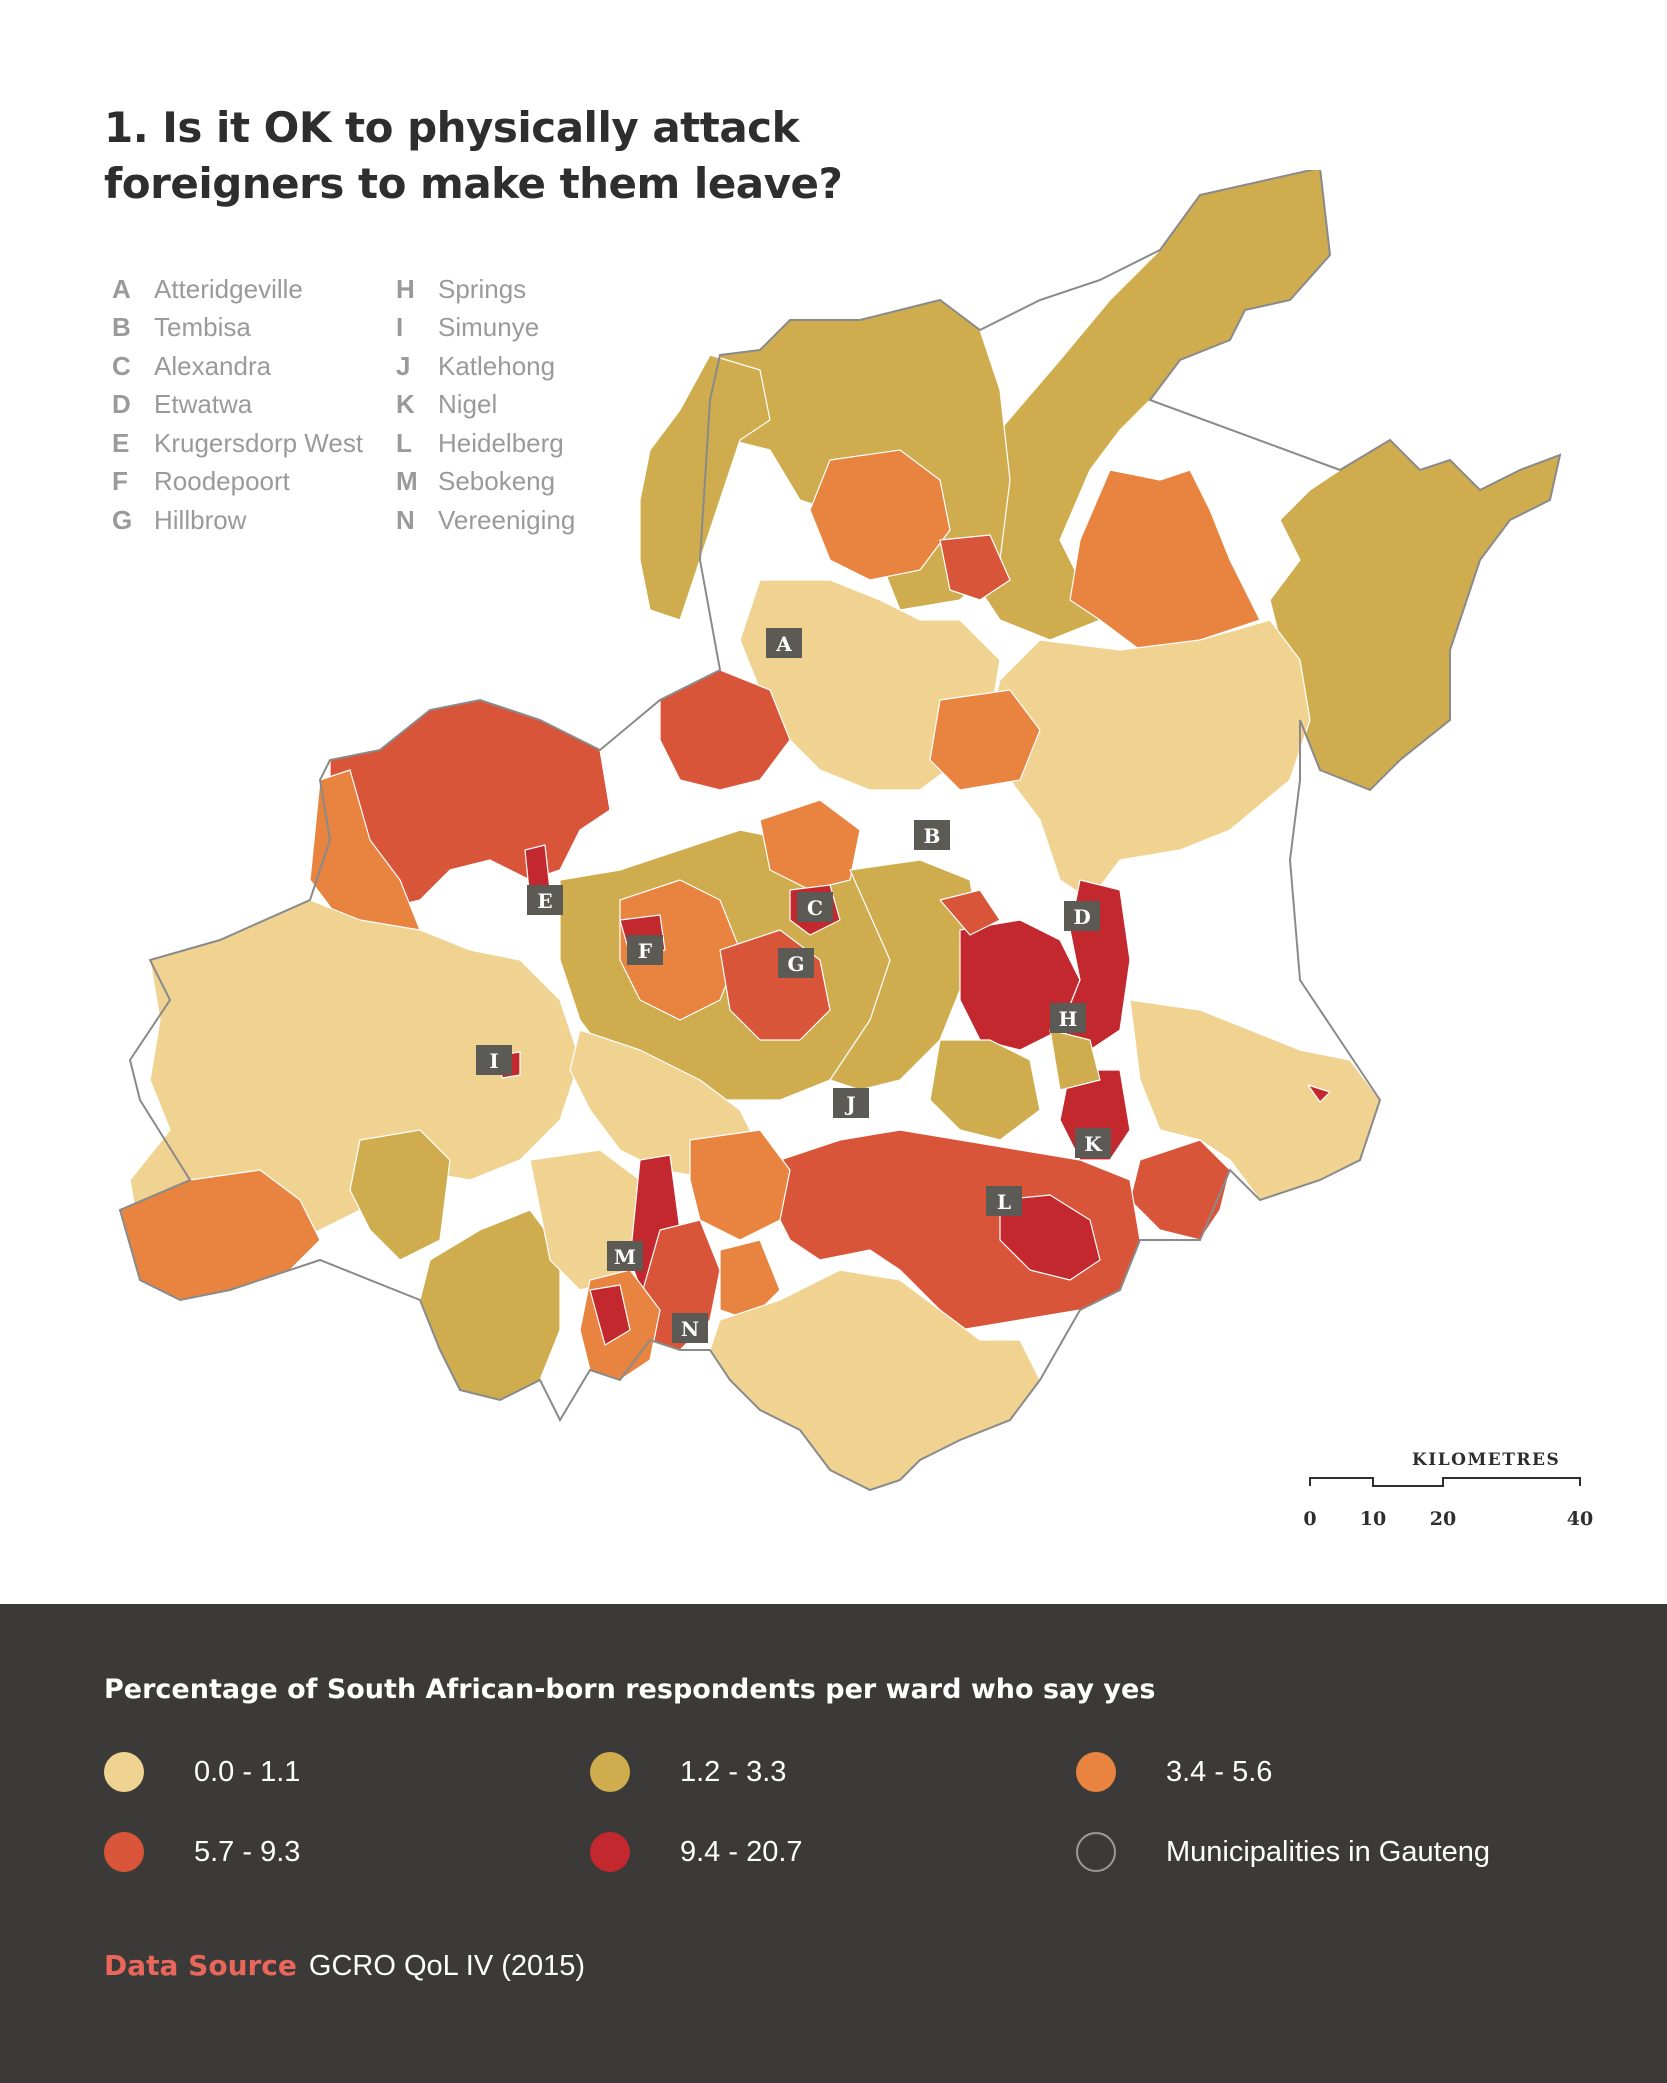 This screenshot has width=1667, height=2083. I want to click on key-place-name: Hillbrow, so click(200, 519).